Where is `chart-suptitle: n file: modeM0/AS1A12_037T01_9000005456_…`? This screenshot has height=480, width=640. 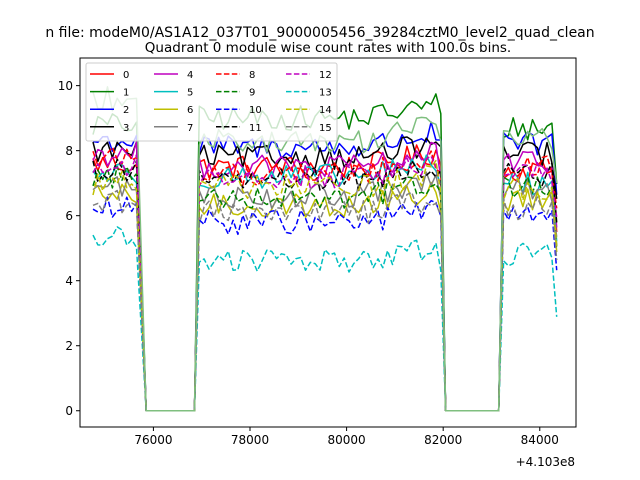
chart-suptitle: n file: modeM0/AS1A12_037T01_9000005456_… is located at coordinates (319, 33).